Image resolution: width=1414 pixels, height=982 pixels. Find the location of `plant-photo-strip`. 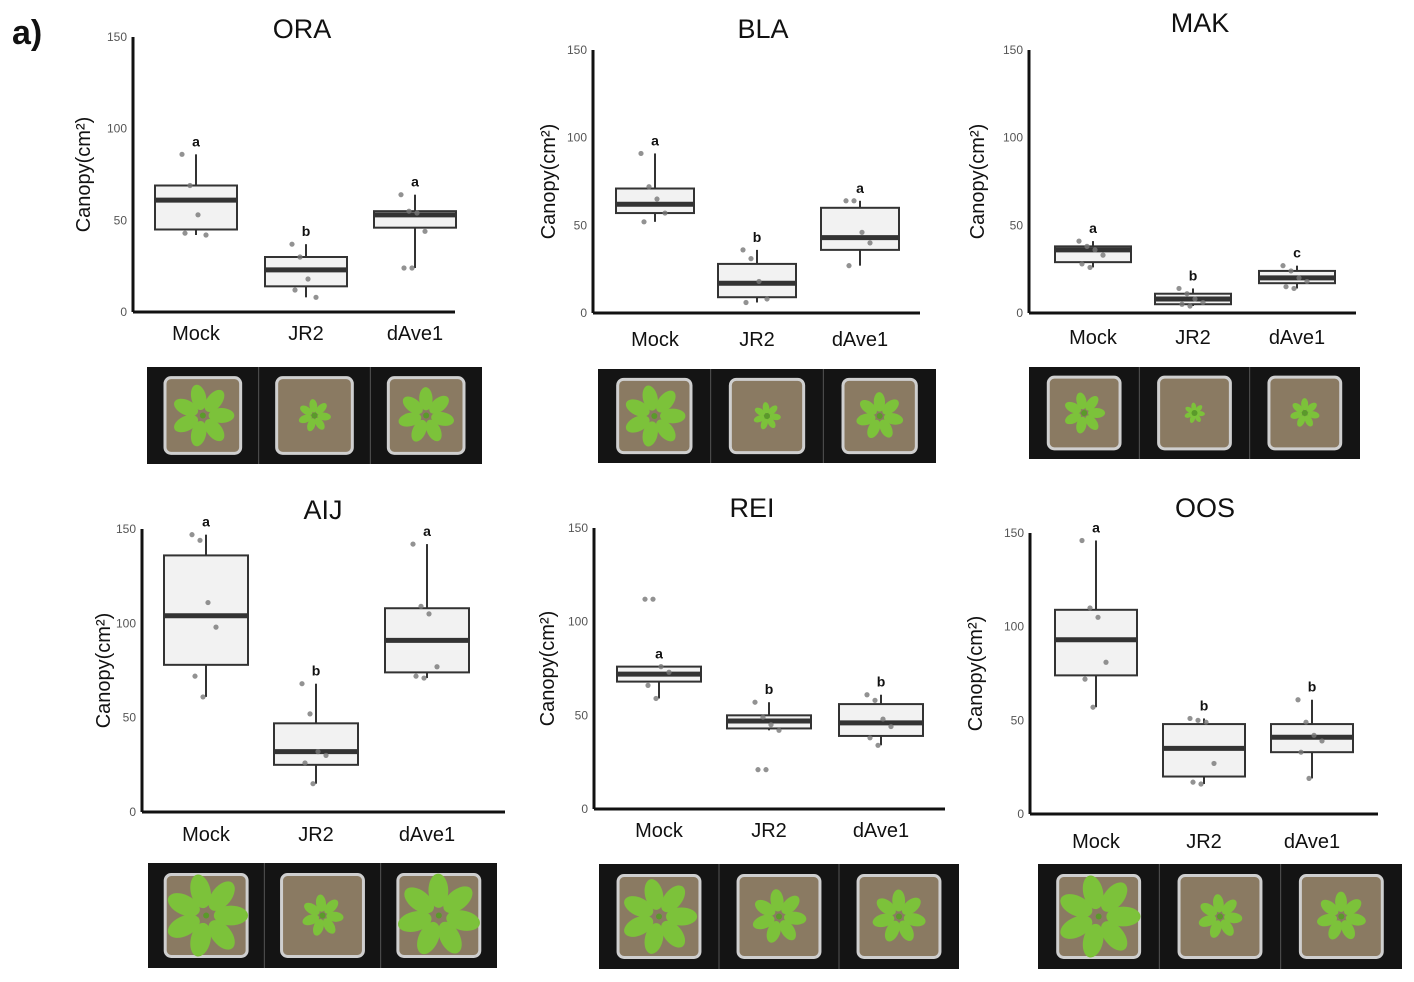

plant-photo-strip is located at coordinates (322, 915).